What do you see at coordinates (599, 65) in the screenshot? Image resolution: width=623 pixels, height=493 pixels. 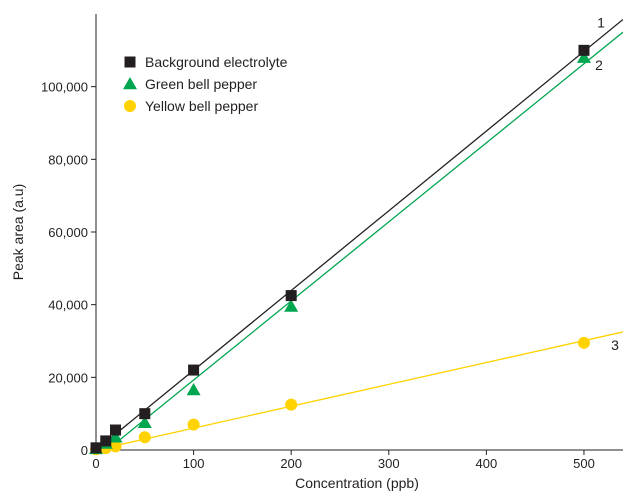 I see `line-label-2: 2` at bounding box center [599, 65].